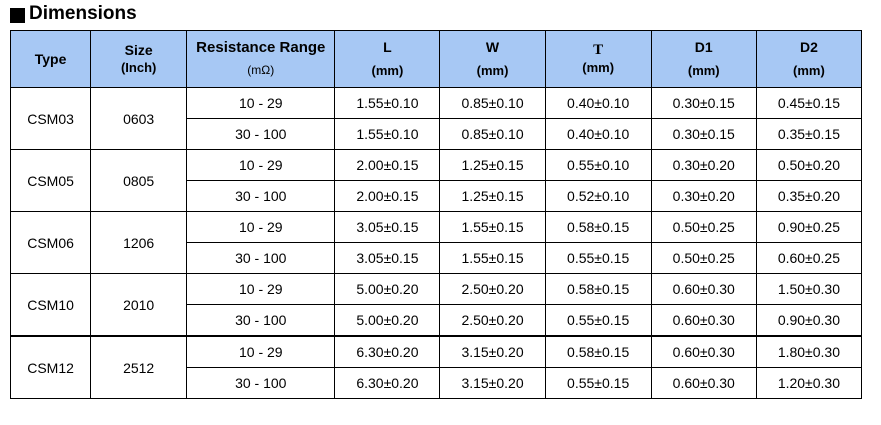 The height and width of the screenshot is (425, 881). What do you see at coordinates (138, 50) in the screenshot?
I see `header-size-label: Size` at bounding box center [138, 50].